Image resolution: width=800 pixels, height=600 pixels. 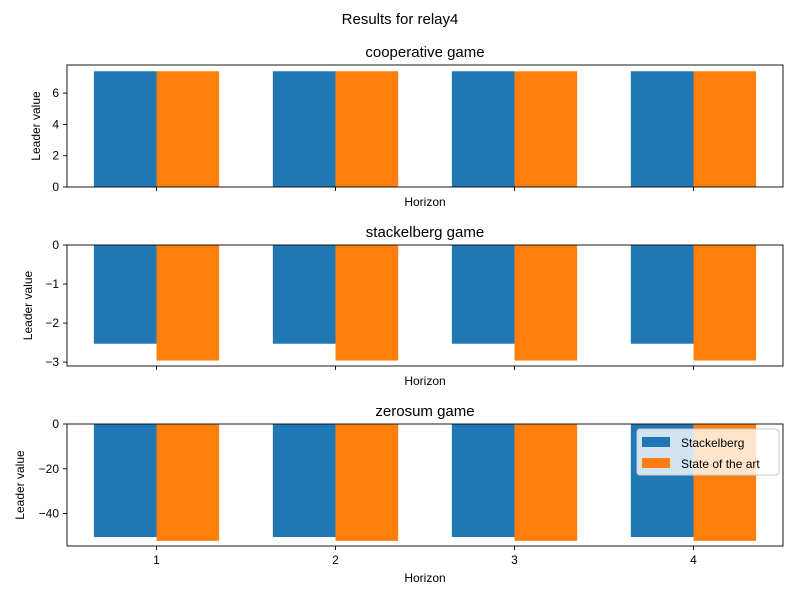 What do you see at coordinates (55, 124) in the screenshot?
I see `y-tick-label: 4` at bounding box center [55, 124].